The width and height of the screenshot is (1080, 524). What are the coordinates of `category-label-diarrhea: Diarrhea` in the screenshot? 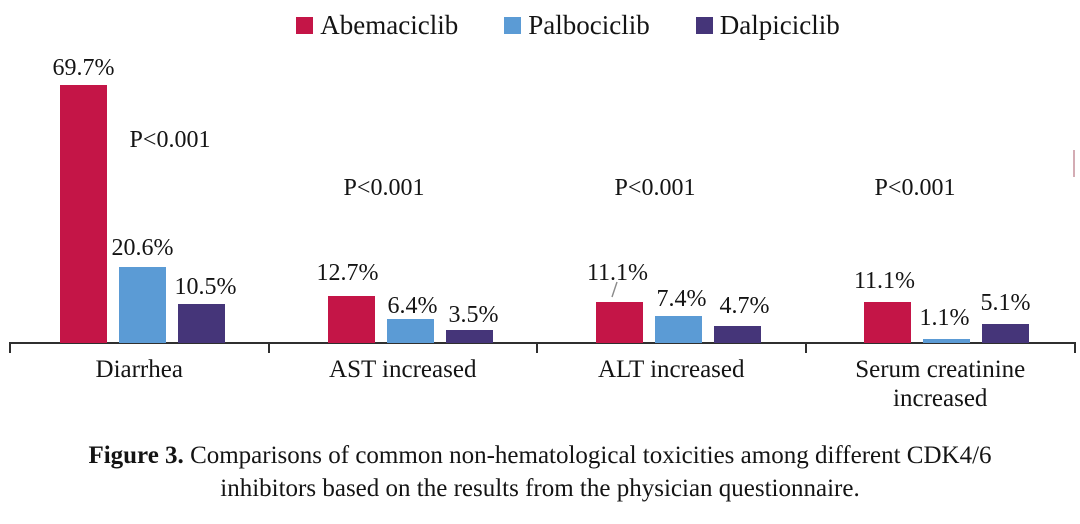 It's located at (139, 369).